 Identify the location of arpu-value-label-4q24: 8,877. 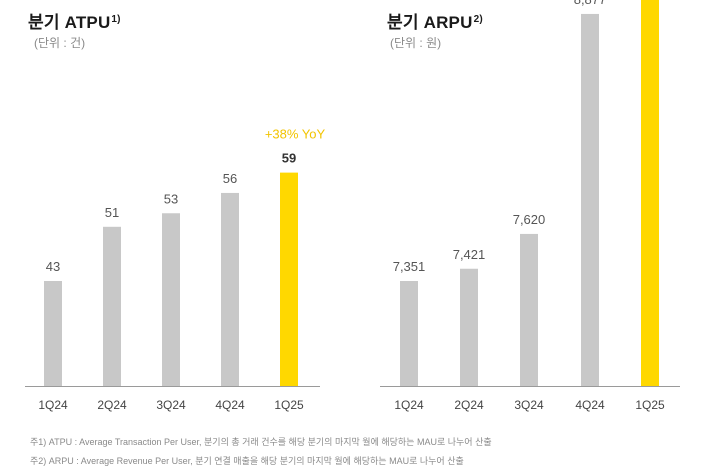
(590, 3).